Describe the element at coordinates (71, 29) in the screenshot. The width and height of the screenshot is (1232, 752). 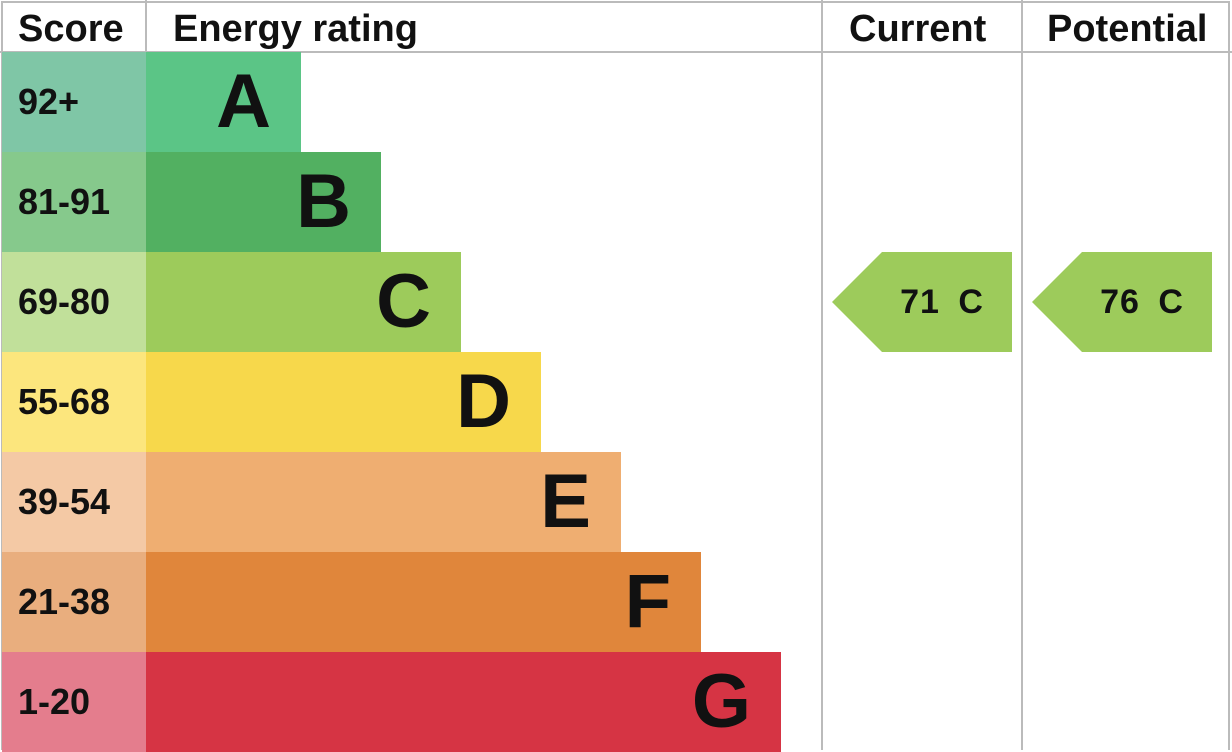
I see `score-header: Score` at that location.